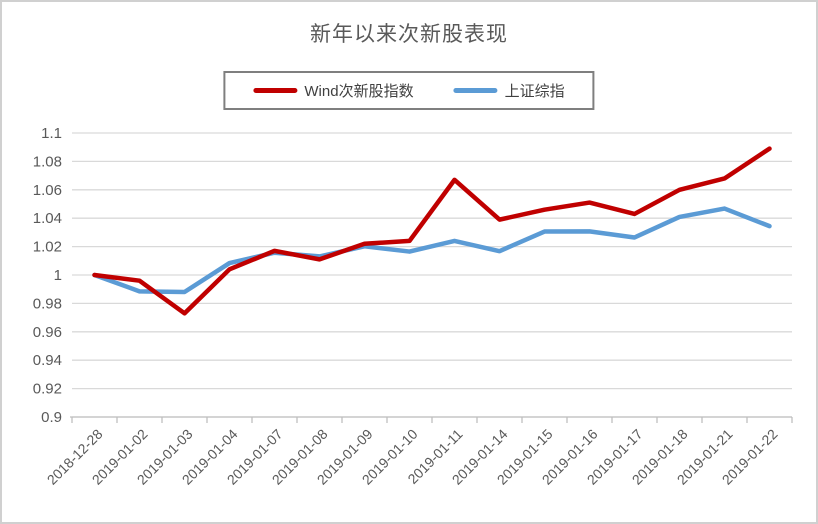  What do you see at coordinates (58, 275) in the screenshot?
I see `y-tick-label: 1` at bounding box center [58, 275].